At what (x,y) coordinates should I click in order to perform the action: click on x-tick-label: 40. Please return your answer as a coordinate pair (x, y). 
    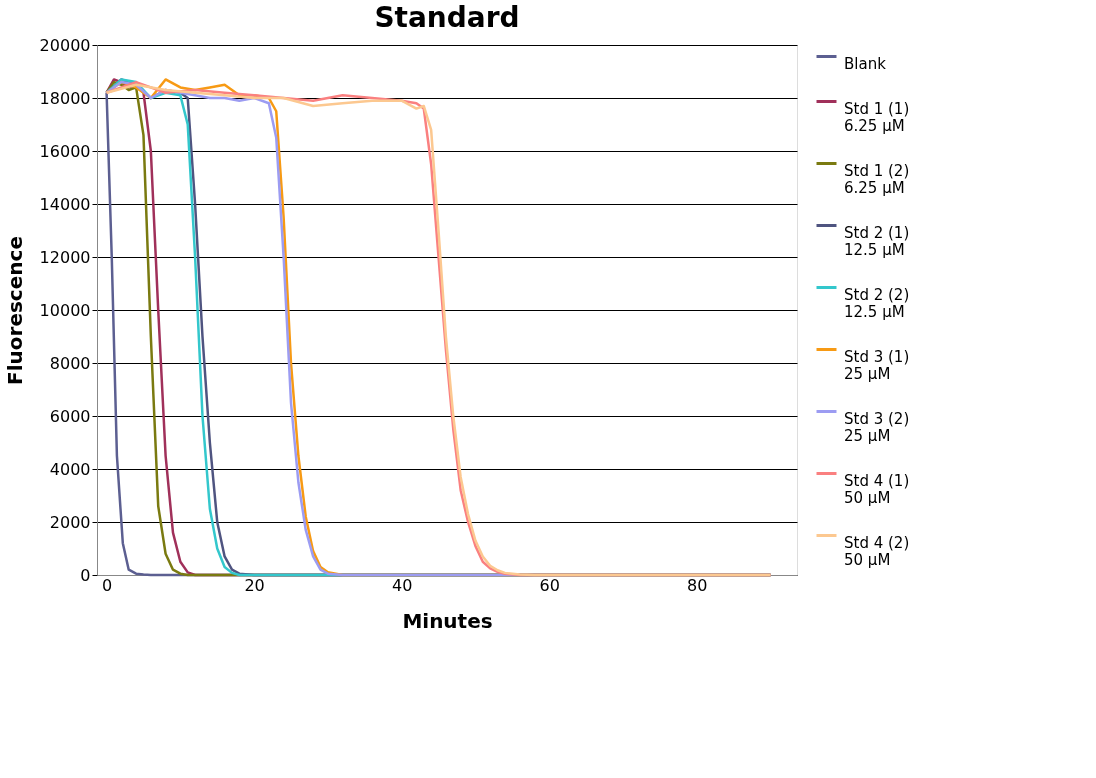
    Looking at the image, I should click on (402, 585).